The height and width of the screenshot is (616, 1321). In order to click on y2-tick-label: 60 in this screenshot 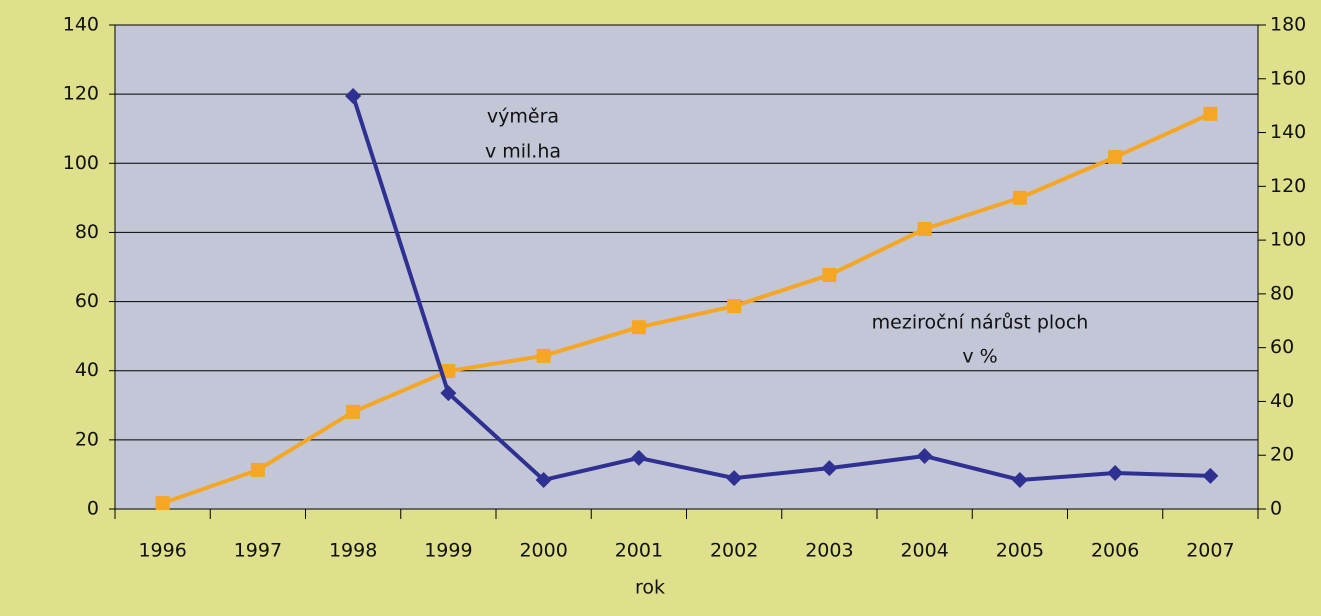, I will do `click(1282, 347)`.